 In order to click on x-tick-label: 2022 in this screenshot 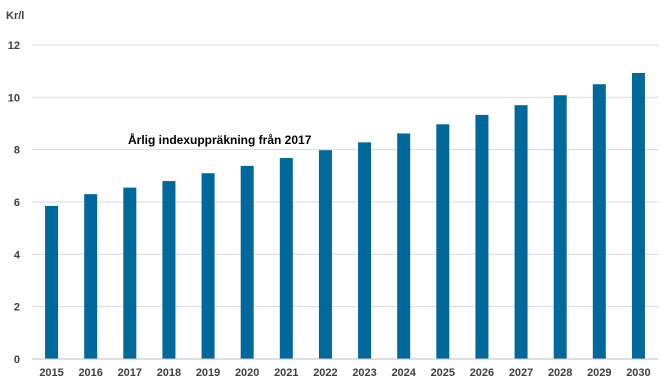, I will do `click(325, 373)`.